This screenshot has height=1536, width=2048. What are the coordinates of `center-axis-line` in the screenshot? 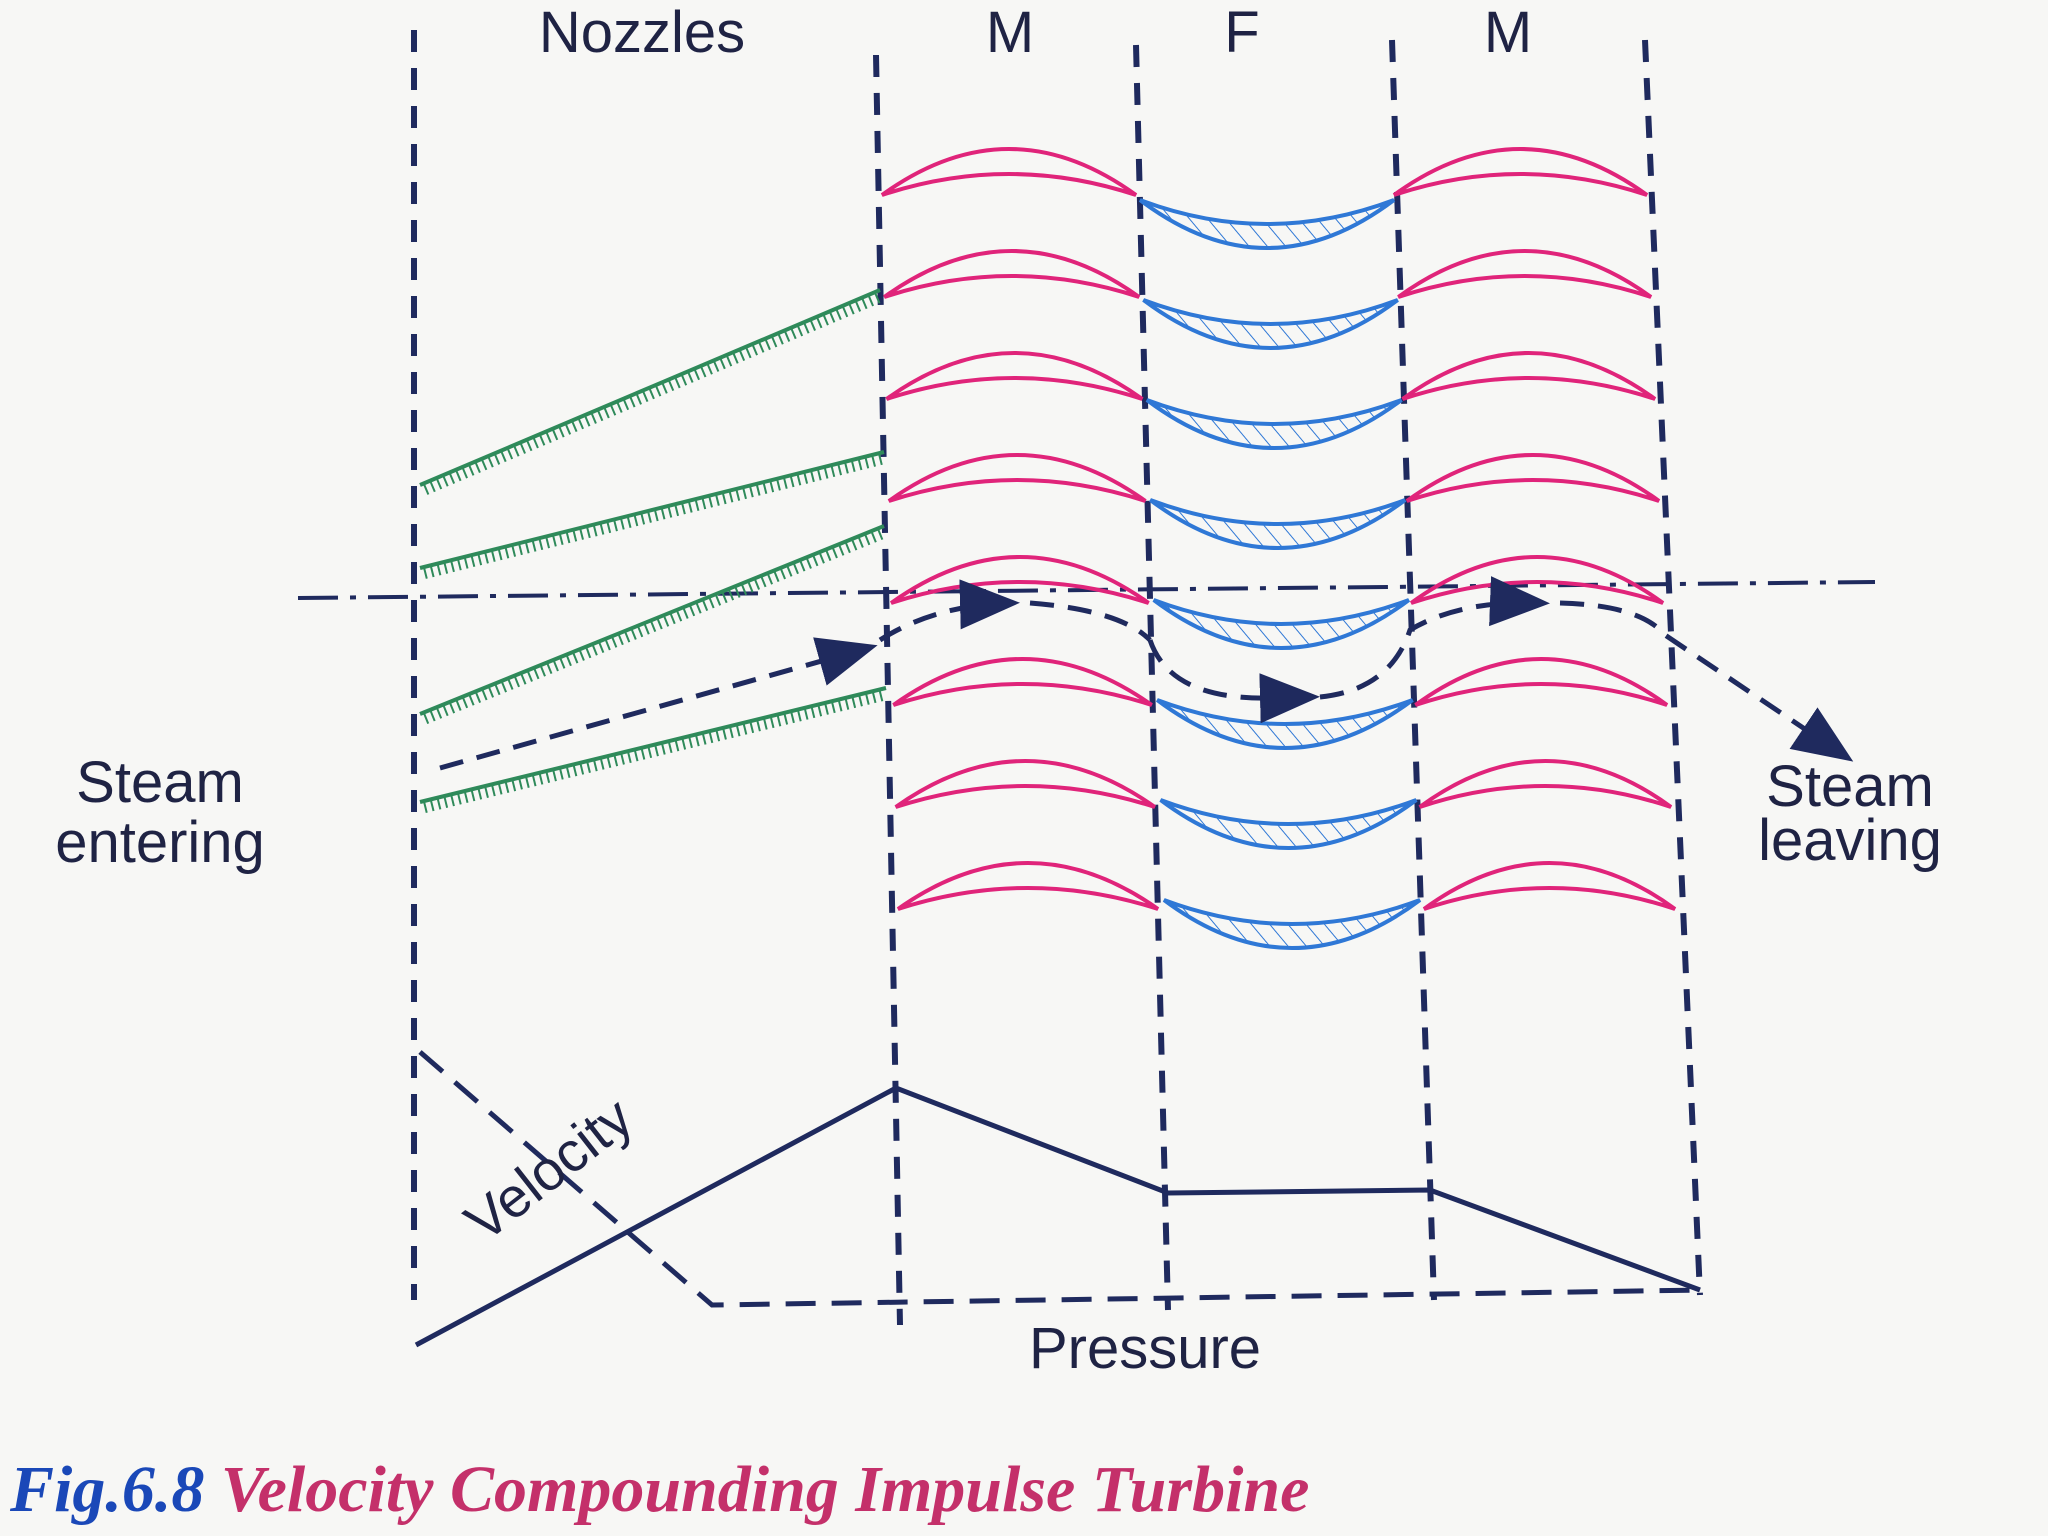 It's located at (1086, 590).